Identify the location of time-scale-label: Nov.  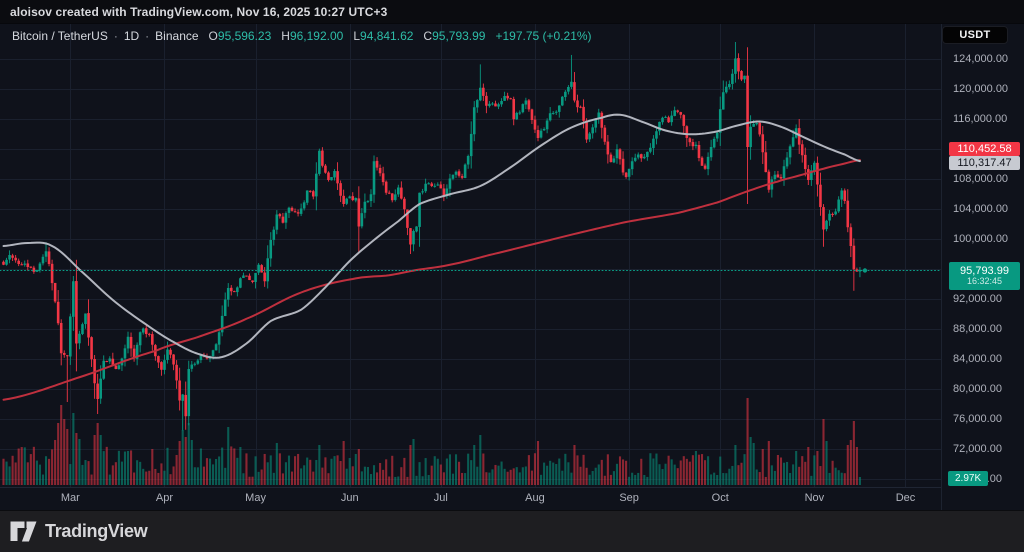
(814, 498).